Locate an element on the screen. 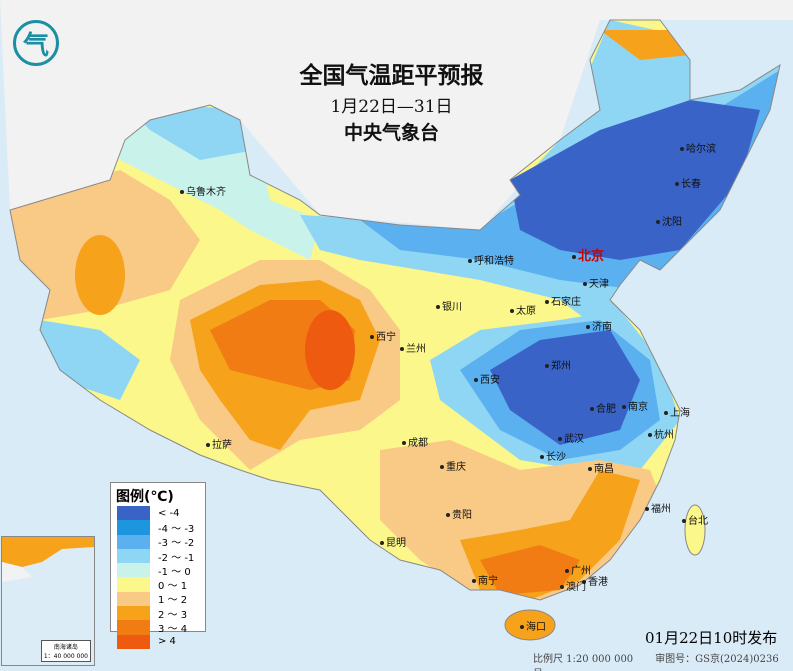 The width and height of the screenshot is (793, 671). city-label: 上海 is located at coordinates (677, 411).